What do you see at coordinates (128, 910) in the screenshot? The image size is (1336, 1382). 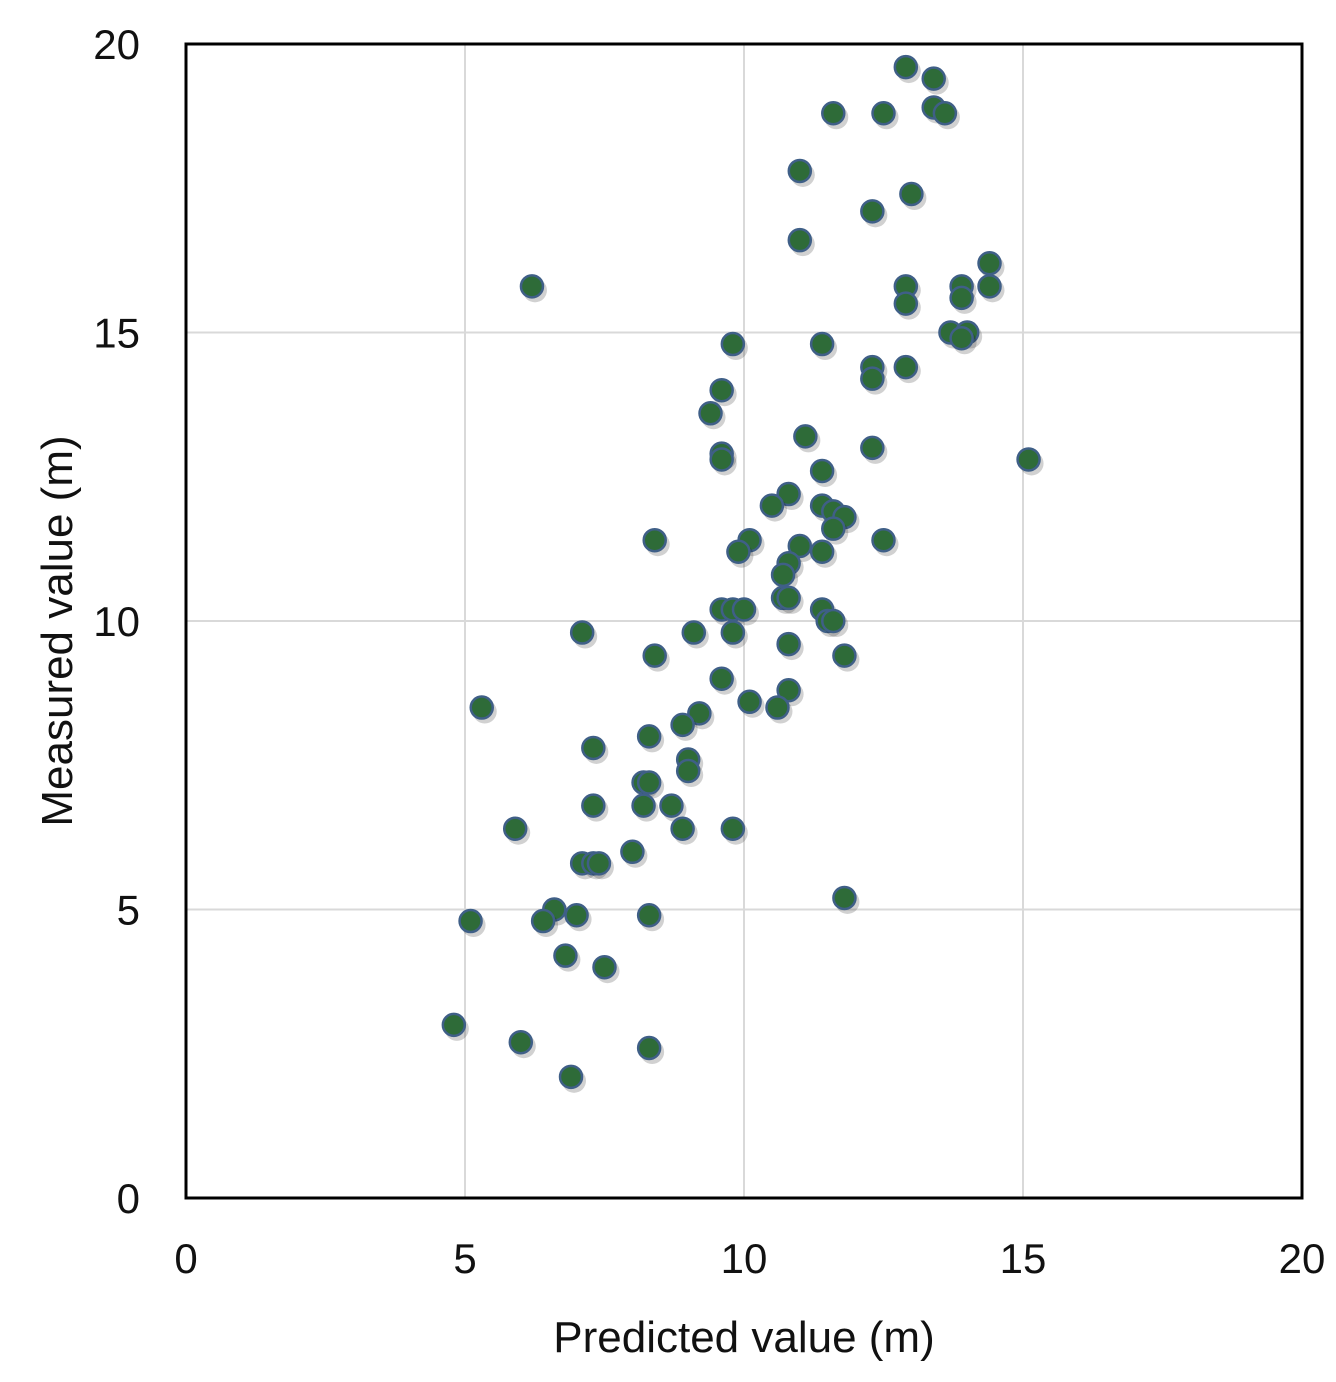 I see `y-tick-label: 5` at bounding box center [128, 910].